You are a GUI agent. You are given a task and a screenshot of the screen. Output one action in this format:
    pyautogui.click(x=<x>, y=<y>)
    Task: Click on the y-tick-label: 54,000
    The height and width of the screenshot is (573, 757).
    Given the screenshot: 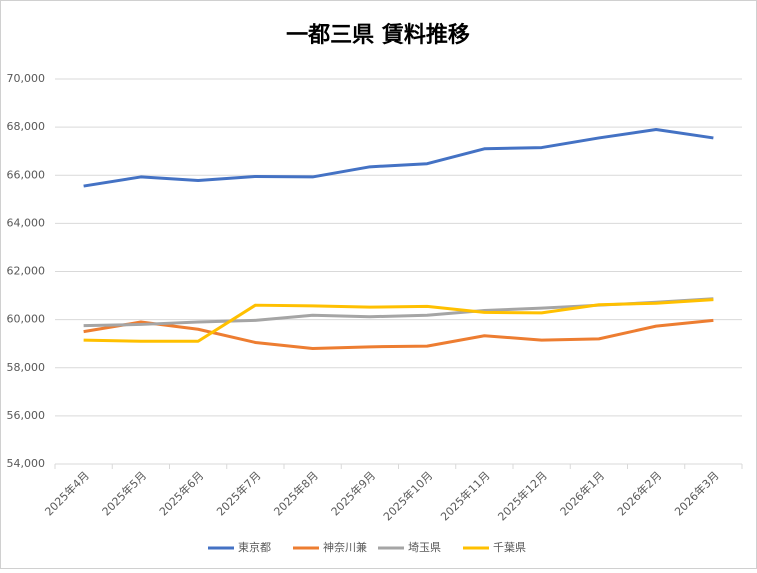 What is the action you would take?
    pyautogui.click(x=26, y=463)
    